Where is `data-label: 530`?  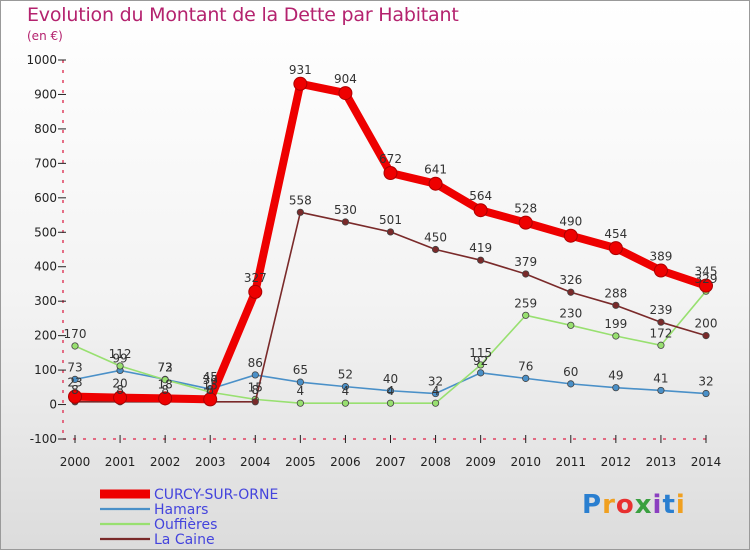
data-label: 530 is located at coordinates (345, 210).